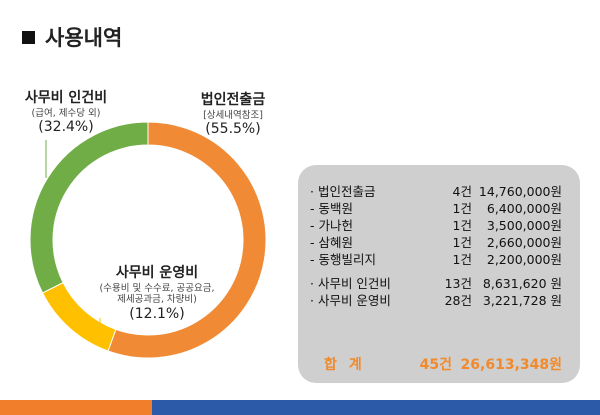 Image resolution: width=600 pixels, height=415 pixels. Describe the element at coordinates (350, 300) in the screenshot. I see `row-item: · 사무비 운영비` at that location.